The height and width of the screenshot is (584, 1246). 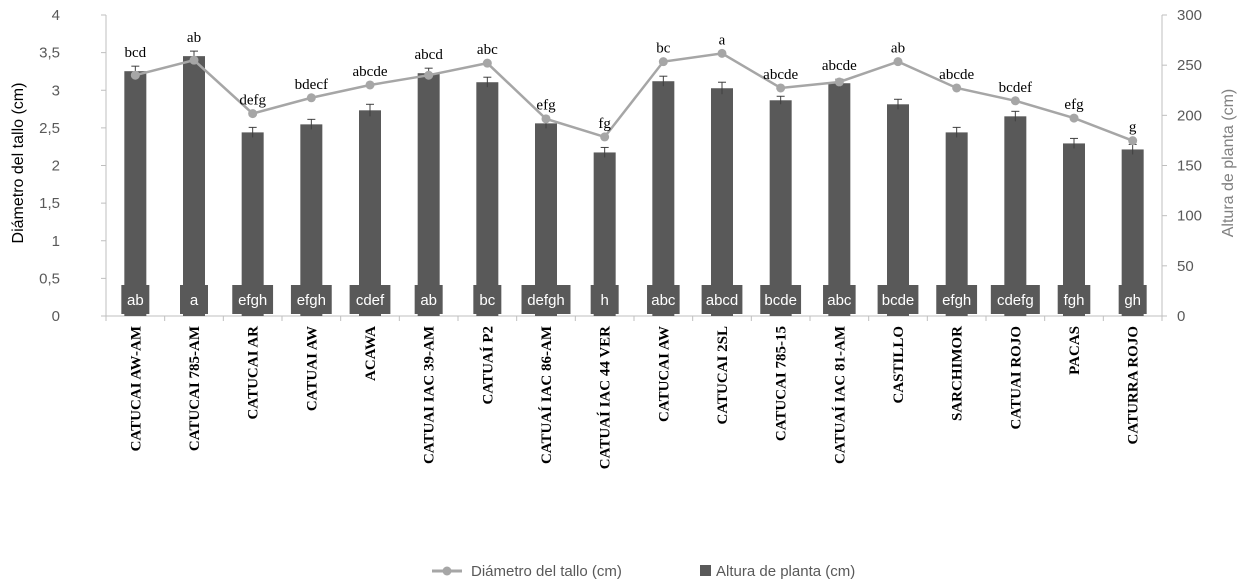 What do you see at coordinates (663, 49) in the screenshot?
I see `diameter-letter-label: bc` at bounding box center [663, 49].